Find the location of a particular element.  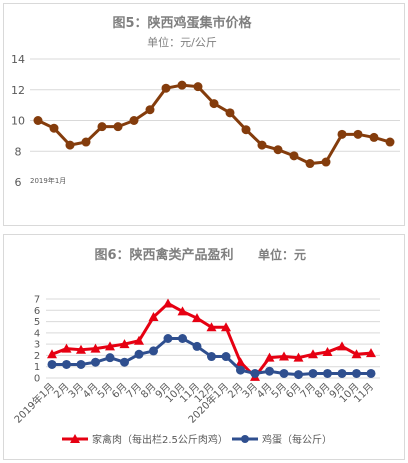

y-tick-label: 7 is located at coordinates (37, 300).